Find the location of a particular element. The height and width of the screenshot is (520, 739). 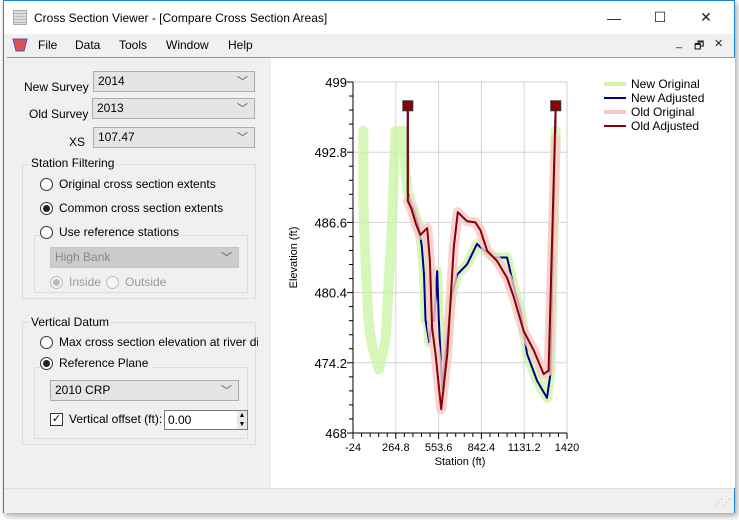

vertical-offset-checkbox: ✓ Vertical offset (ft): is located at coordinates (106, 419).